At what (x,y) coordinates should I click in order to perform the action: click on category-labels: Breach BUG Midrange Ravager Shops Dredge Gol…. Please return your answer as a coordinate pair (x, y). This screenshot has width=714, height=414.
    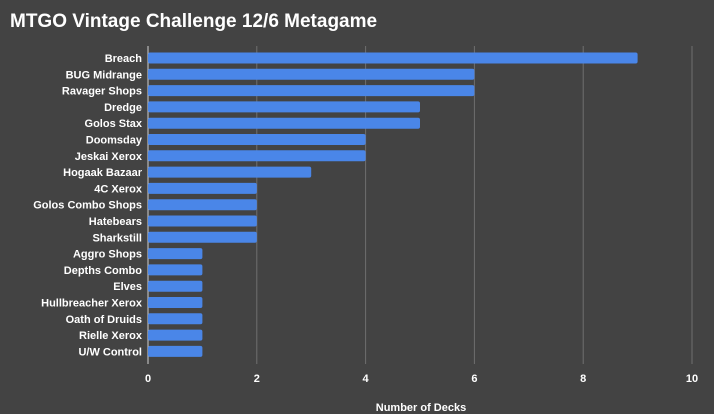
    Looking at the image, I should click on (88, 205).